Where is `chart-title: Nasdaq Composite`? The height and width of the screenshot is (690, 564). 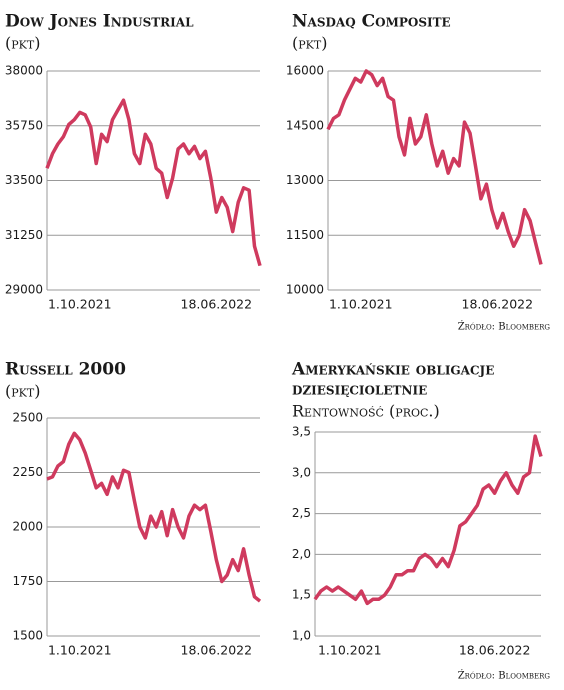
chart-title: Nasdaq Composite is located at coordinates (371, 22).